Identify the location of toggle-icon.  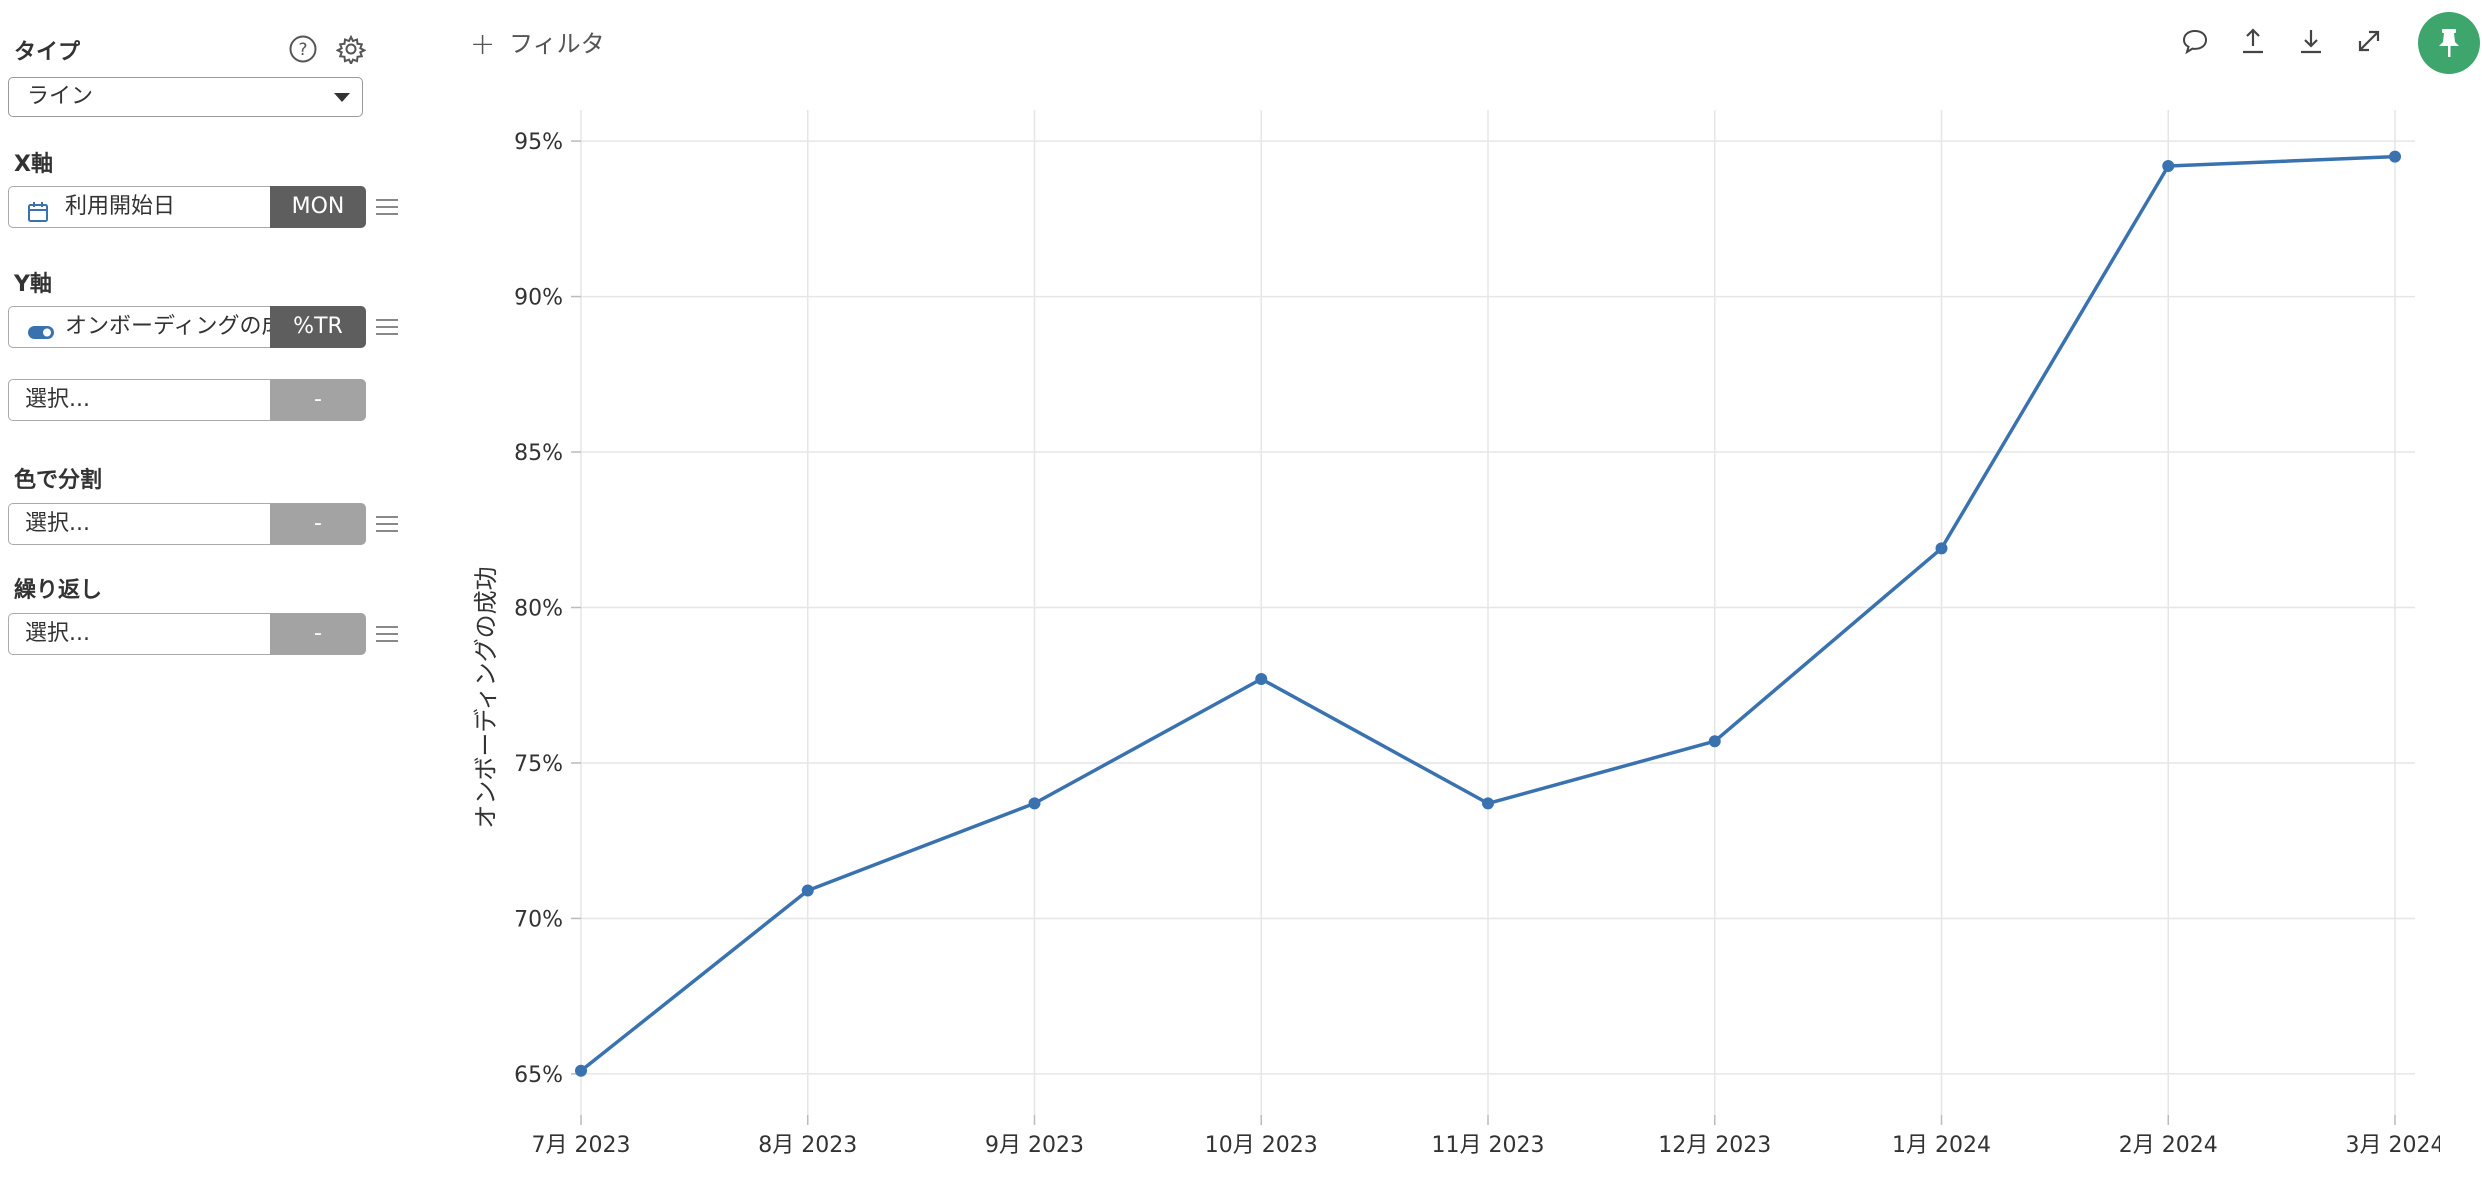
(41, 332).